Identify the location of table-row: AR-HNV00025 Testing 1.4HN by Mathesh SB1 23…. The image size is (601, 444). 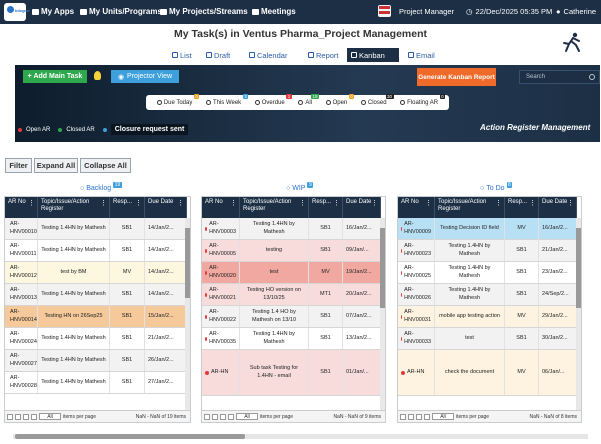
(487, 273).